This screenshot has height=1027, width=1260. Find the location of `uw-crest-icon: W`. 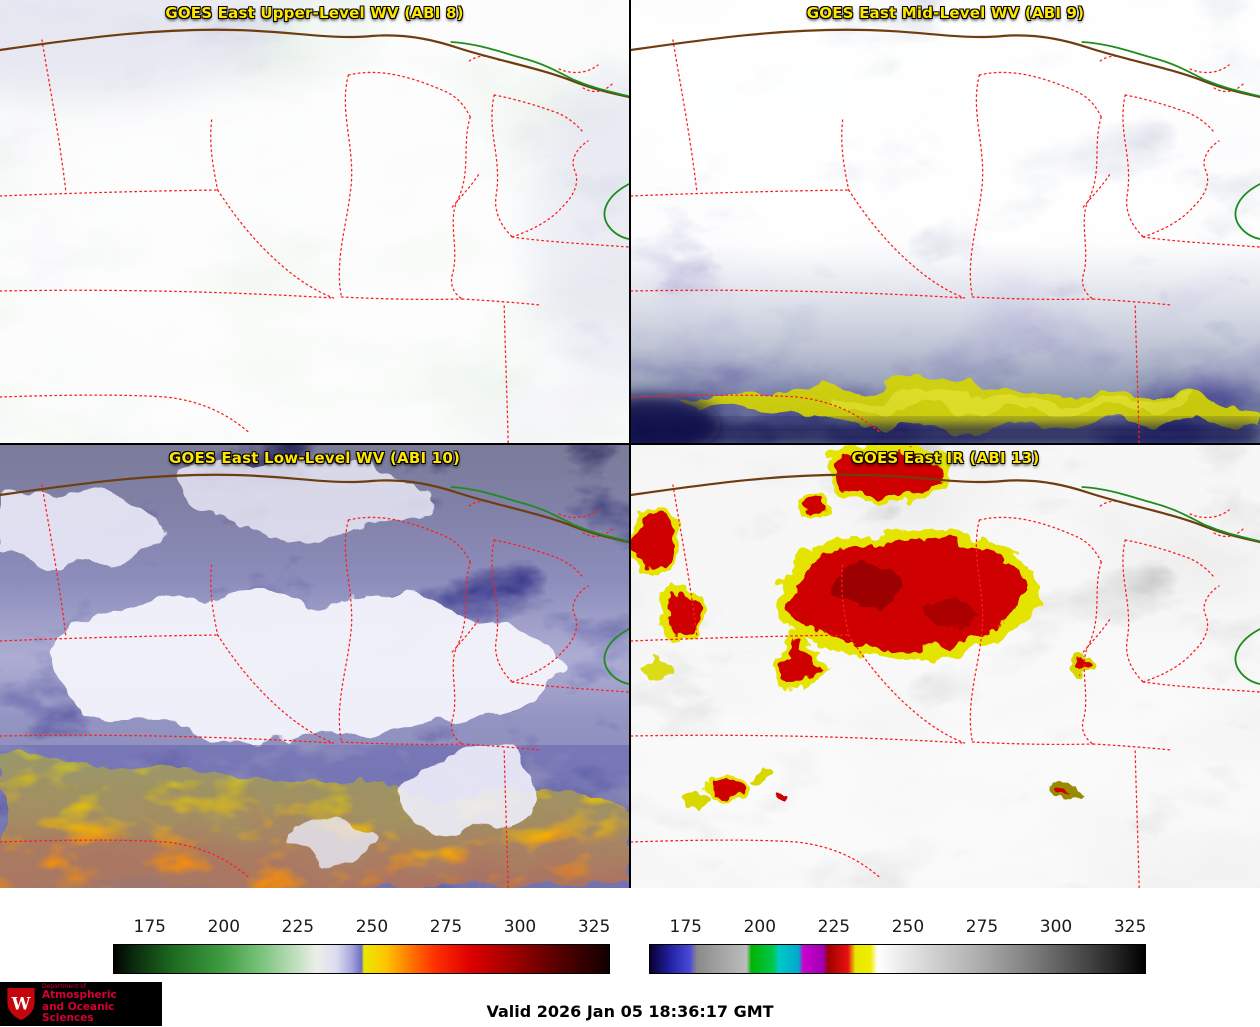

uw-crest-icon: W is located at coordinates (21, 1004).